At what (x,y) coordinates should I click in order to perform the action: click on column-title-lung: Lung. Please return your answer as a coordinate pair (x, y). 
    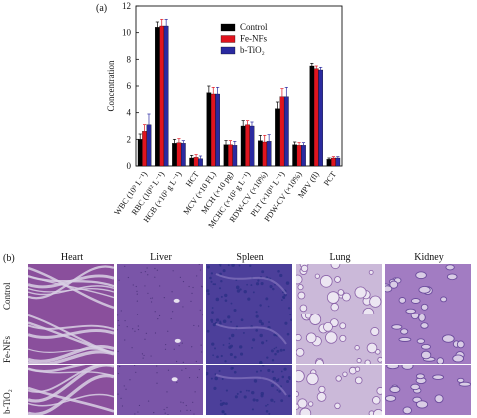
    Looking at the image, I should click on (340, 257).